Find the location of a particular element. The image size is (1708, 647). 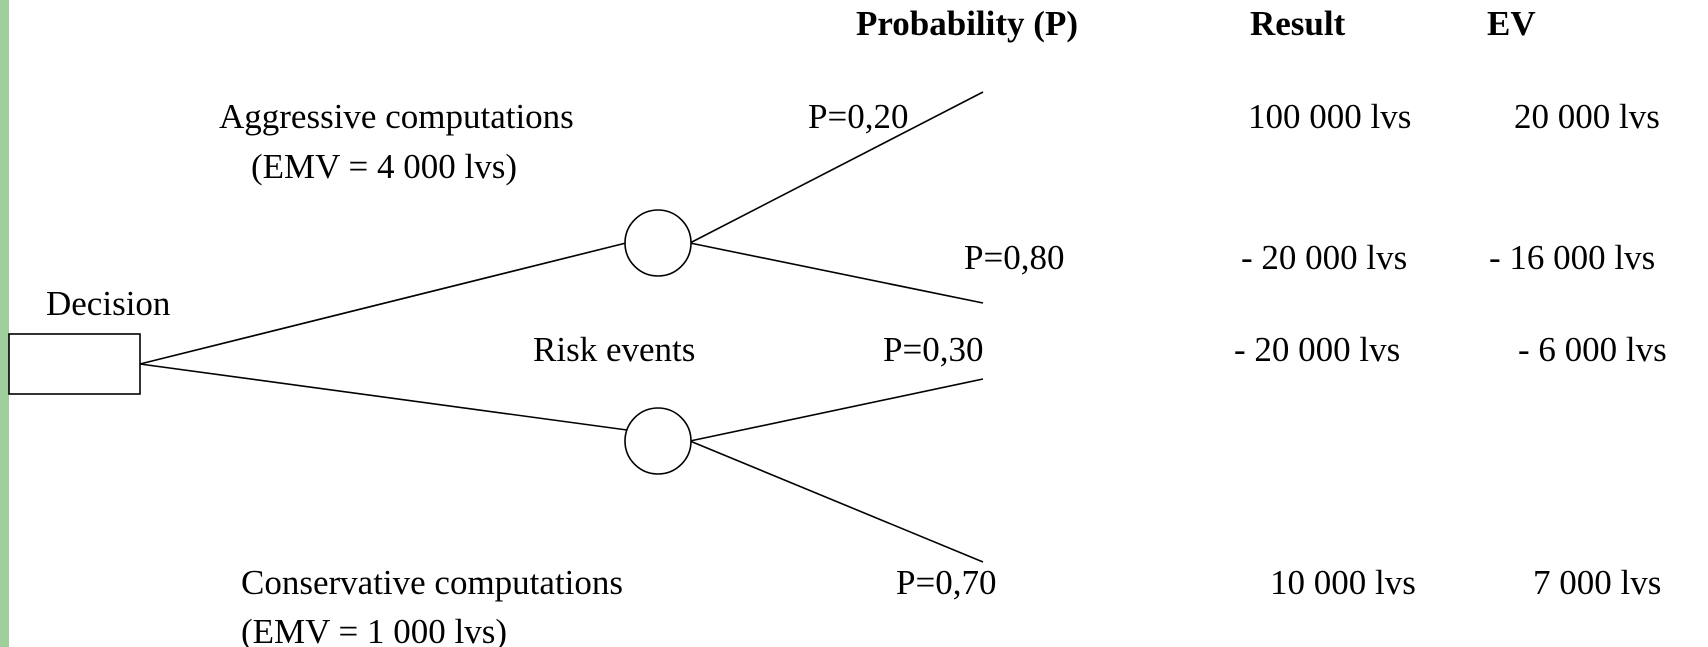

header-ev: EV is located at coordinates (1511, 23).